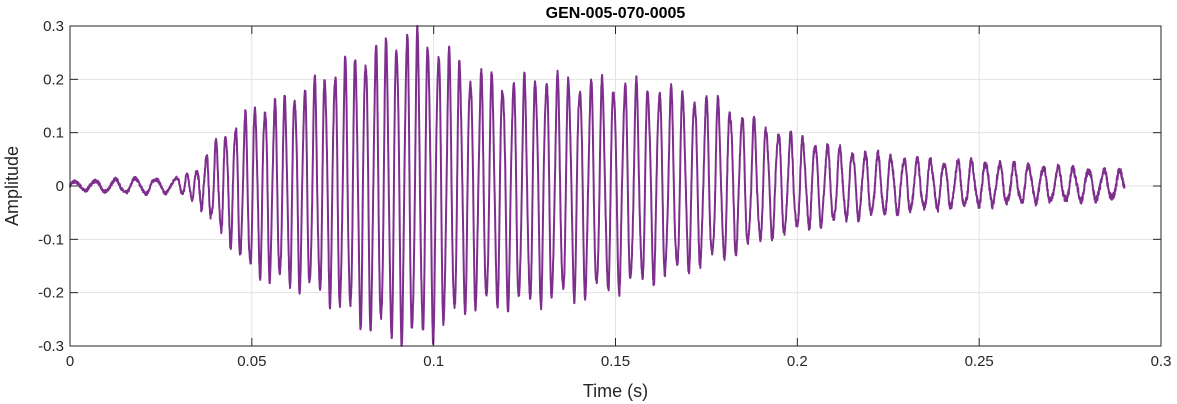 This screenshot has width=1177, height=404. What do you see at coordinates (1161, 361) in the screenshot?
I see `x-tick-label: 0.3` at bounding box center [1161, 361].